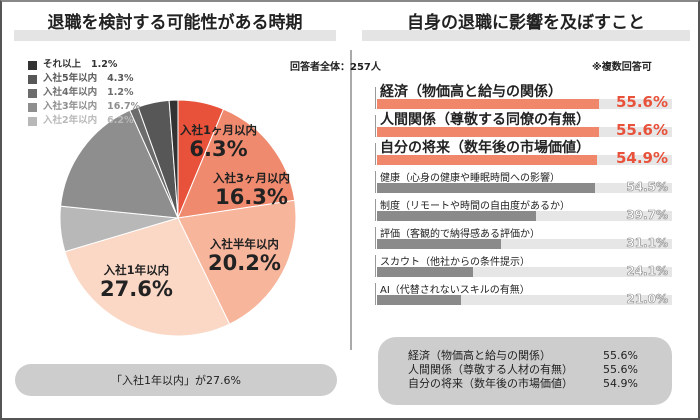 This screenshot has width=700, height=420. I want to click on legend-label: 入社3年以内, so click(70, 106).